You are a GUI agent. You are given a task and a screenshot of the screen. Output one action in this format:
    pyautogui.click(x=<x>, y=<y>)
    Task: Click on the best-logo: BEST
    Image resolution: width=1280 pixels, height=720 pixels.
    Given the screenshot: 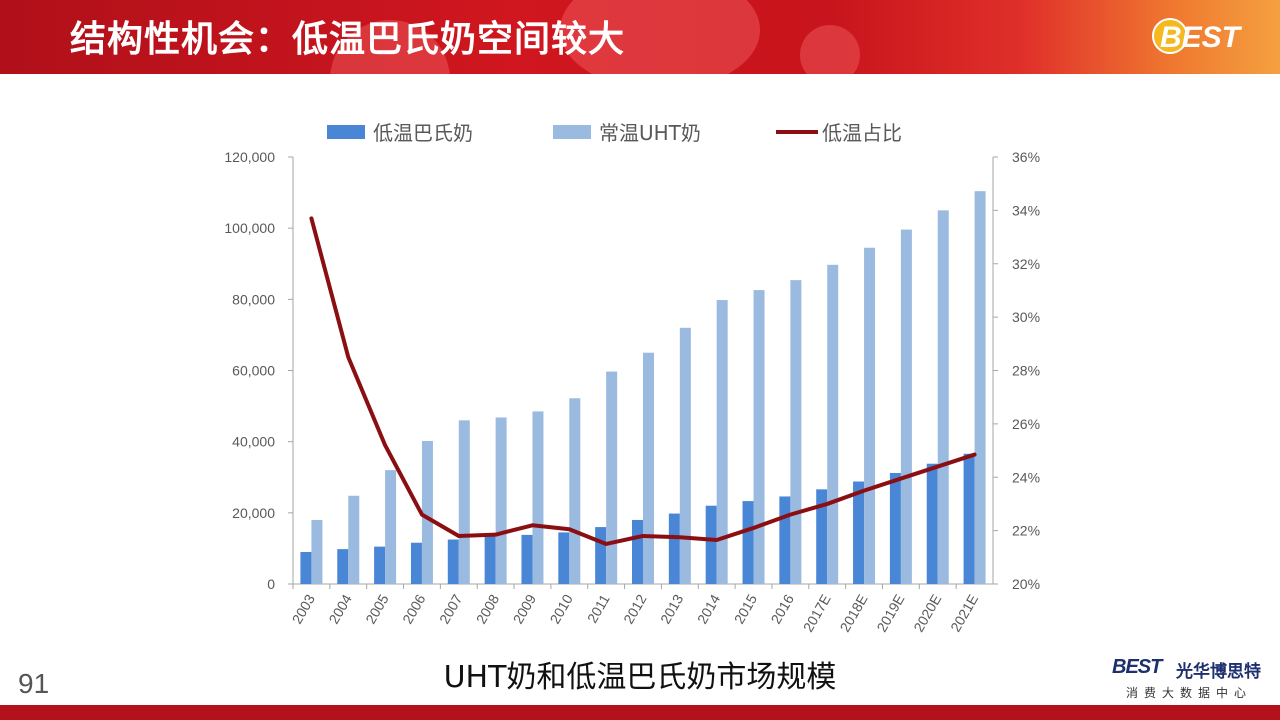 What is the action you would take?
    pyautogui.click(x=1197, y=36)
    